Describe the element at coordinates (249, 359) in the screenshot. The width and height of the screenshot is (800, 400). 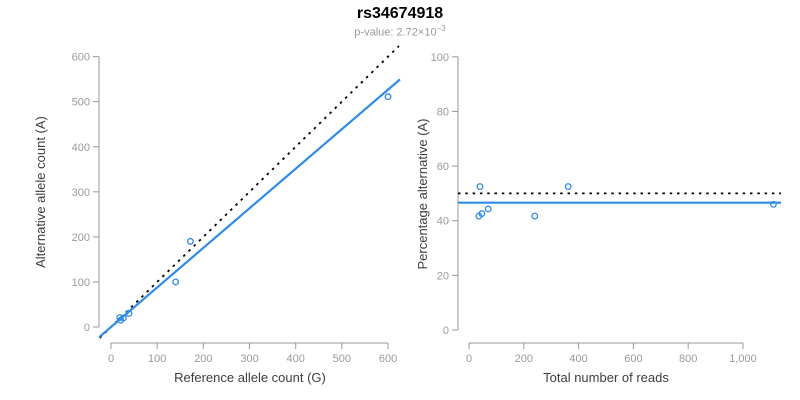
I see `x-tick-label: 300` at that location.